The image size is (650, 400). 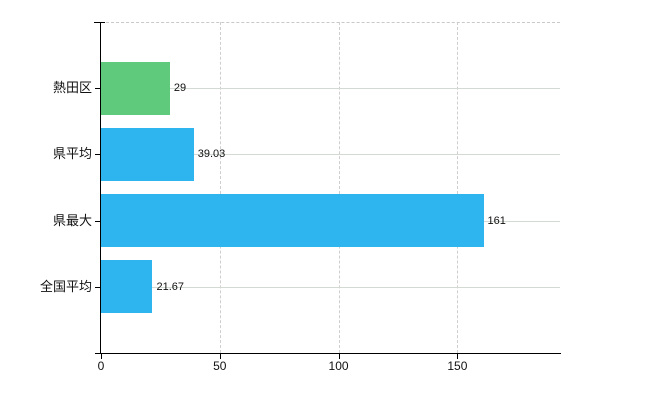 I want to click on plot-top-dashed-border, so click(x=330, y=22).